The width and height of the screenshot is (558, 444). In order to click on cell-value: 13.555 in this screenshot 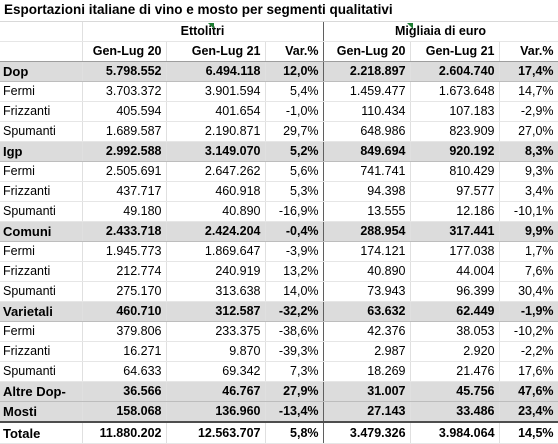, I will do `click(367, 211)`.